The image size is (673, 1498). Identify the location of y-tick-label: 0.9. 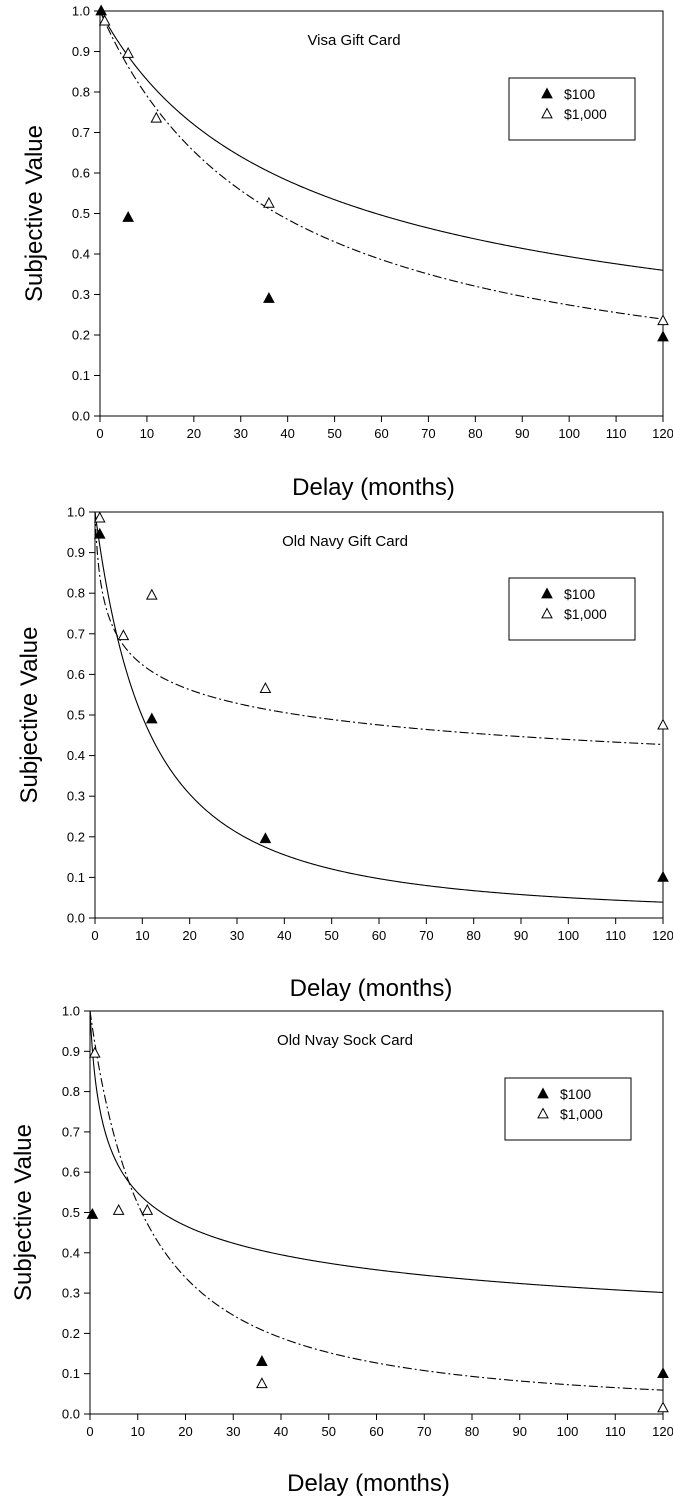
(76, 552).